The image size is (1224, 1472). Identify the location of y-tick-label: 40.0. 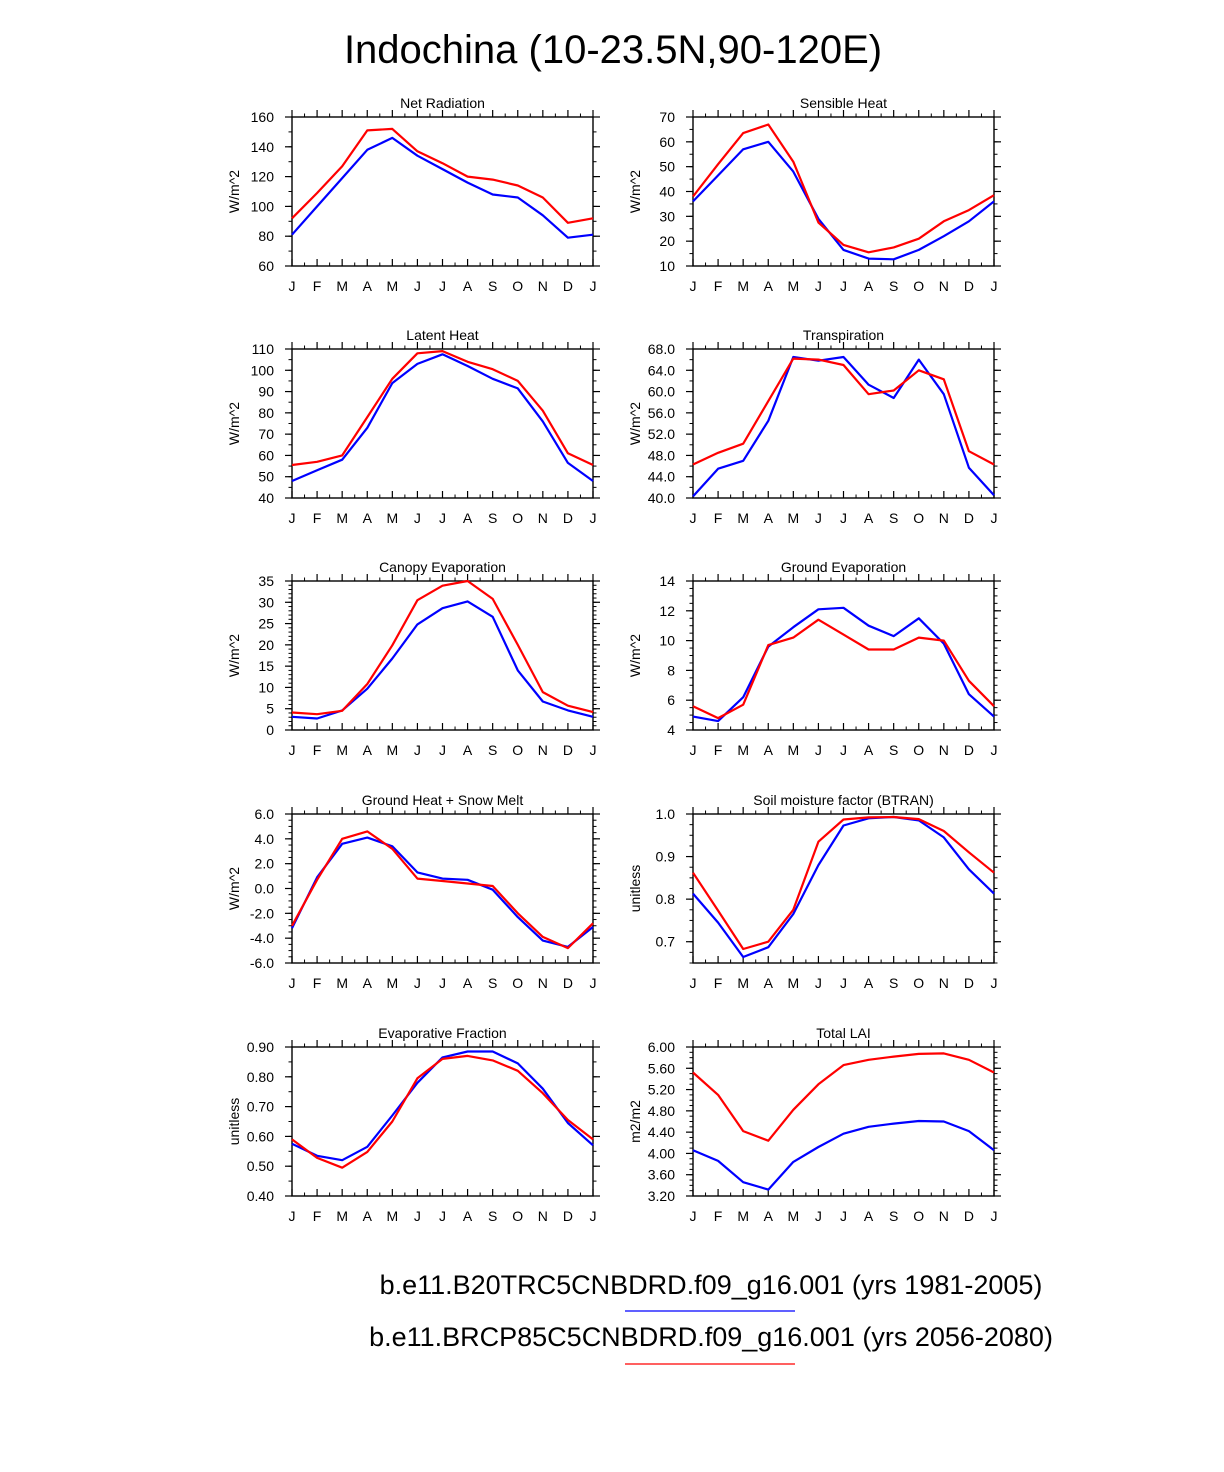
(661, 498).